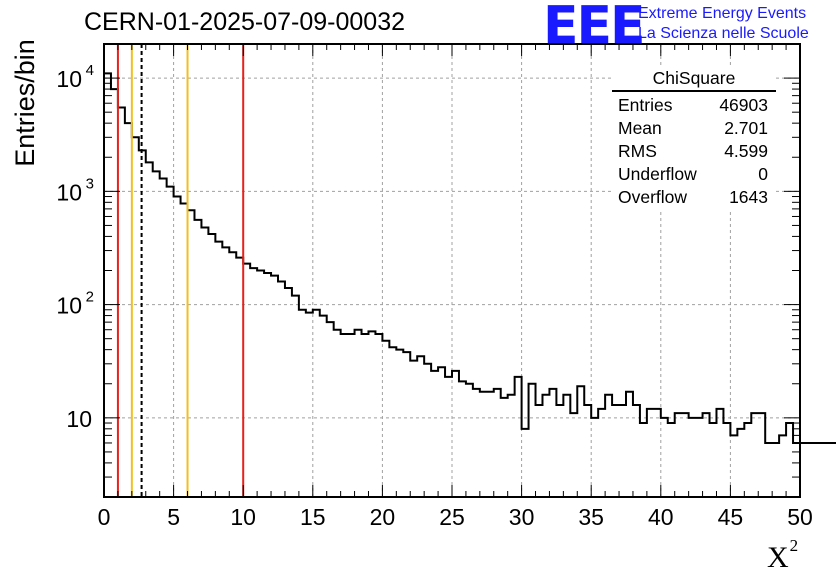 This screenshot has height=575, width=836. I want to click on y-tick-label-exponent: 2, so click(90, 297).